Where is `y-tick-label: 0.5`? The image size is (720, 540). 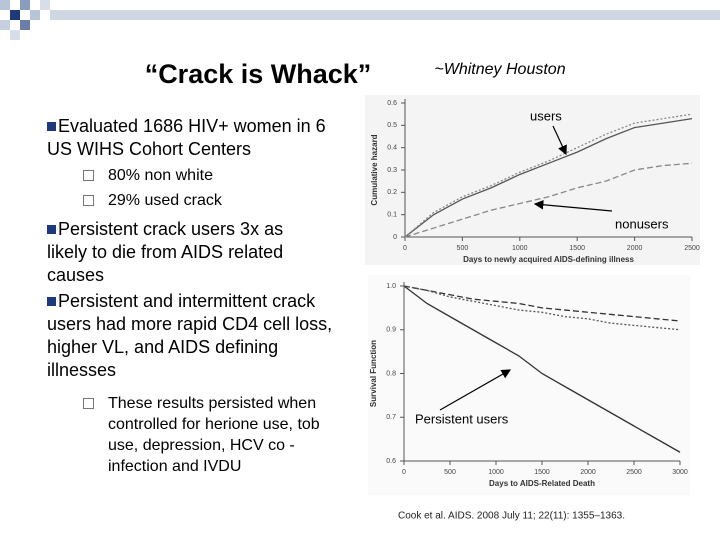 y-tick-label: 0.5 is located at coordinates (392, 125).